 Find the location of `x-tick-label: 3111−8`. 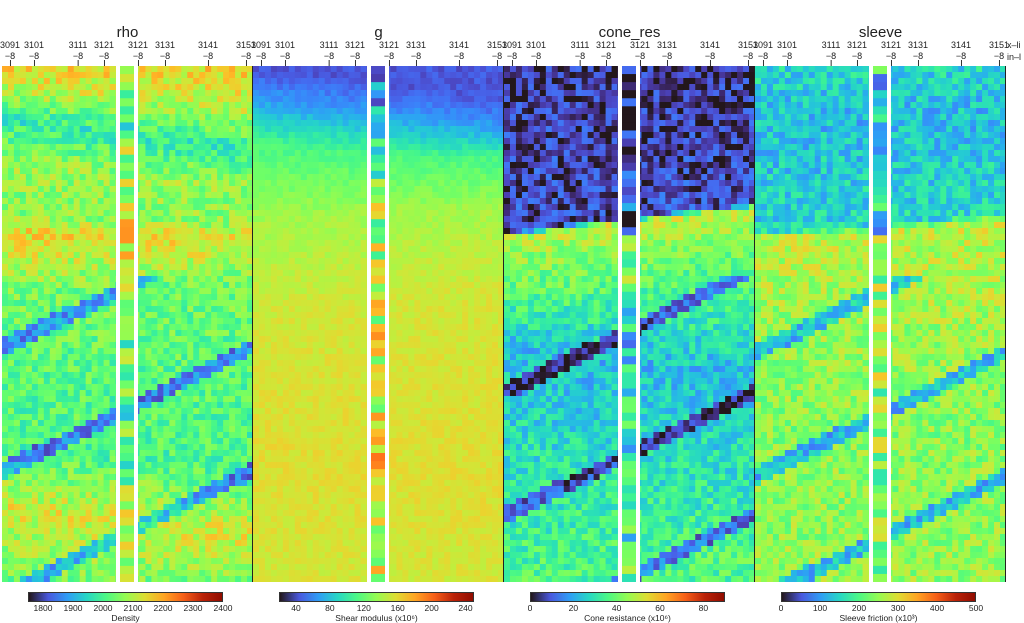

x-tick-label: 3111−8 is located at coordinates (78, 51).